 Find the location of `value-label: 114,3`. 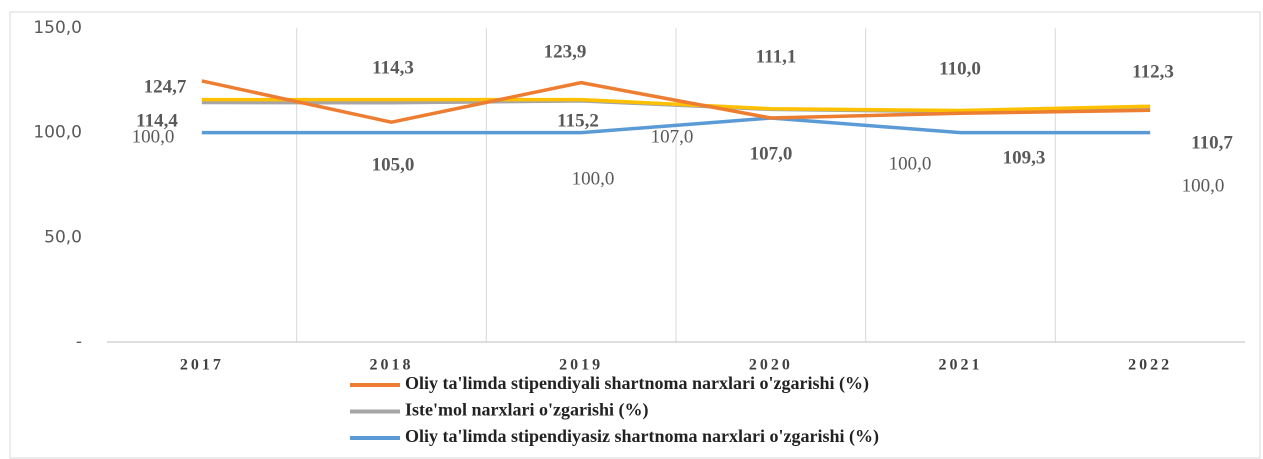

value-label: 114,3 is located at coordinates (393, 67).